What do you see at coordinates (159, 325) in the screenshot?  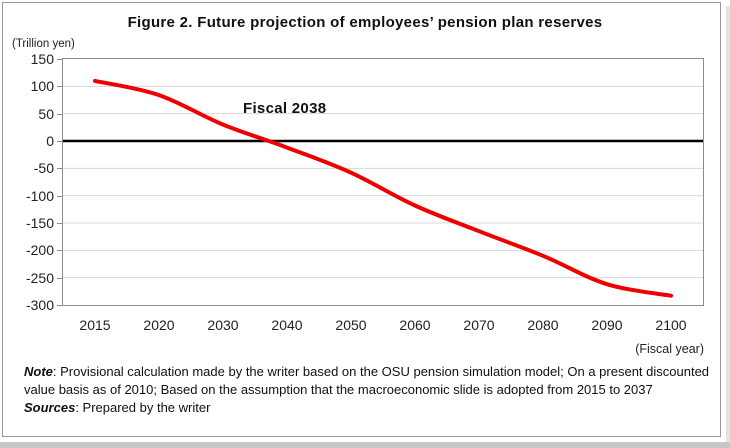 I see `x-tick-label: 2020` at bounding box center [159, 325].